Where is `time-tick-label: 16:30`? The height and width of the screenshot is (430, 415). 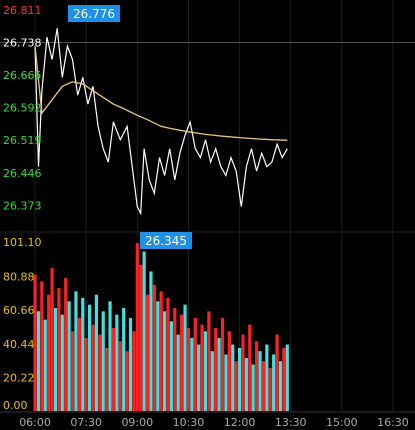 time-tick-label: 16:30 is located at coordinates (393, 422).